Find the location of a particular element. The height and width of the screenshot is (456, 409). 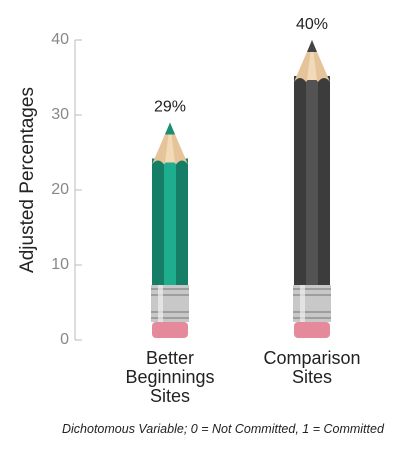

y-axis-label: Adjusted Percentages is located at coordinates (27, 180).